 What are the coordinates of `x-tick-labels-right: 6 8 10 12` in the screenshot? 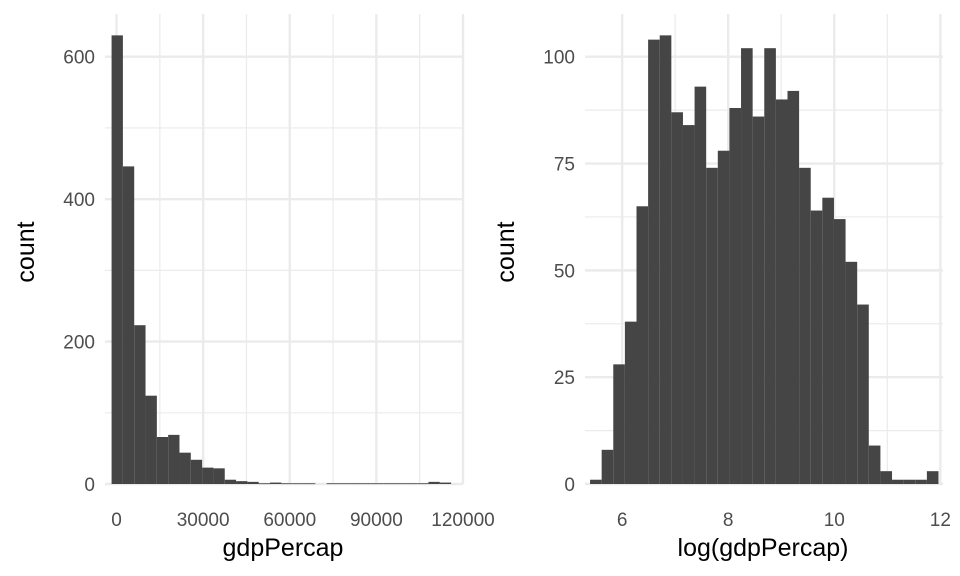 It's located at (784, 520).